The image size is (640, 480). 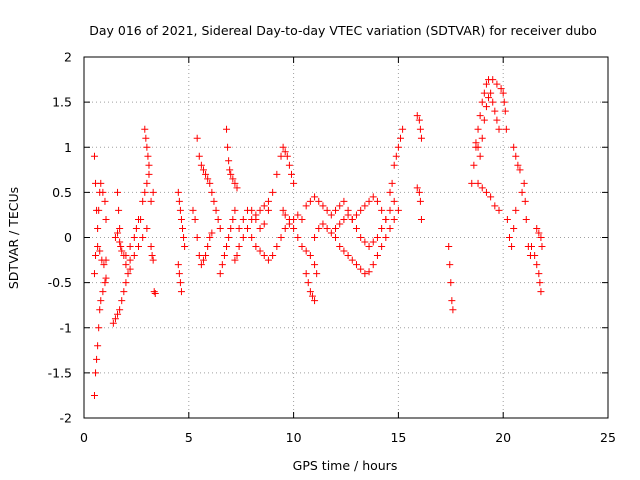 What do you see at coordinates (451, 278) in the screenshot?
I see `series-s29` at bounding box center [451, 278].